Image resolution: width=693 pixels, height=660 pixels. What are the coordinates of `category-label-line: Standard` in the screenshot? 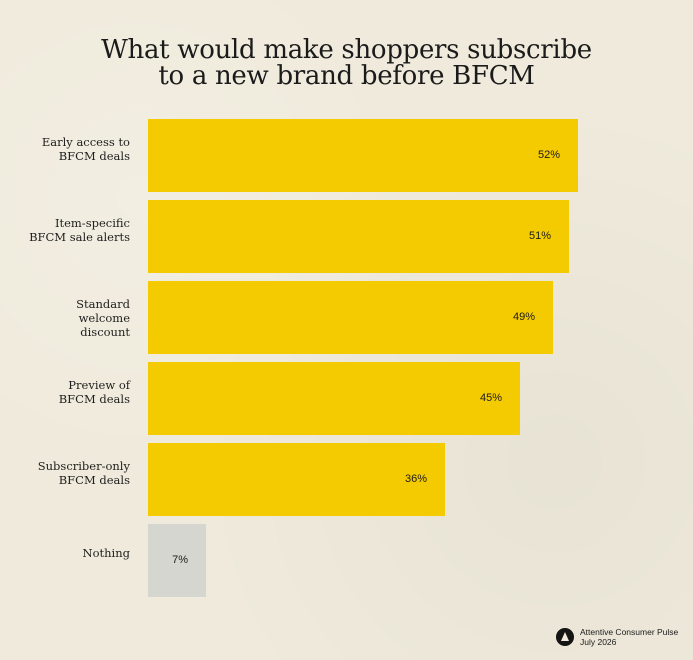 It's located at (103, 304).